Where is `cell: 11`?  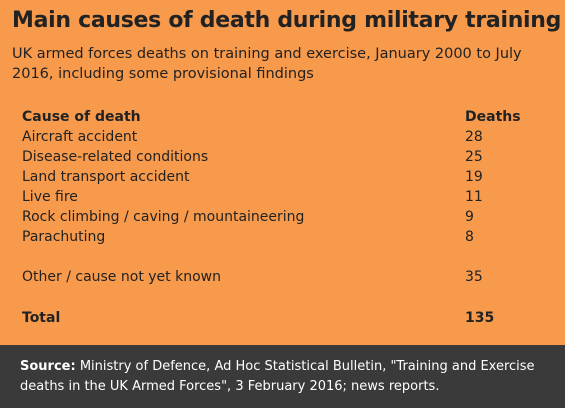
cell: 11 is located at coordinates (474, 197).